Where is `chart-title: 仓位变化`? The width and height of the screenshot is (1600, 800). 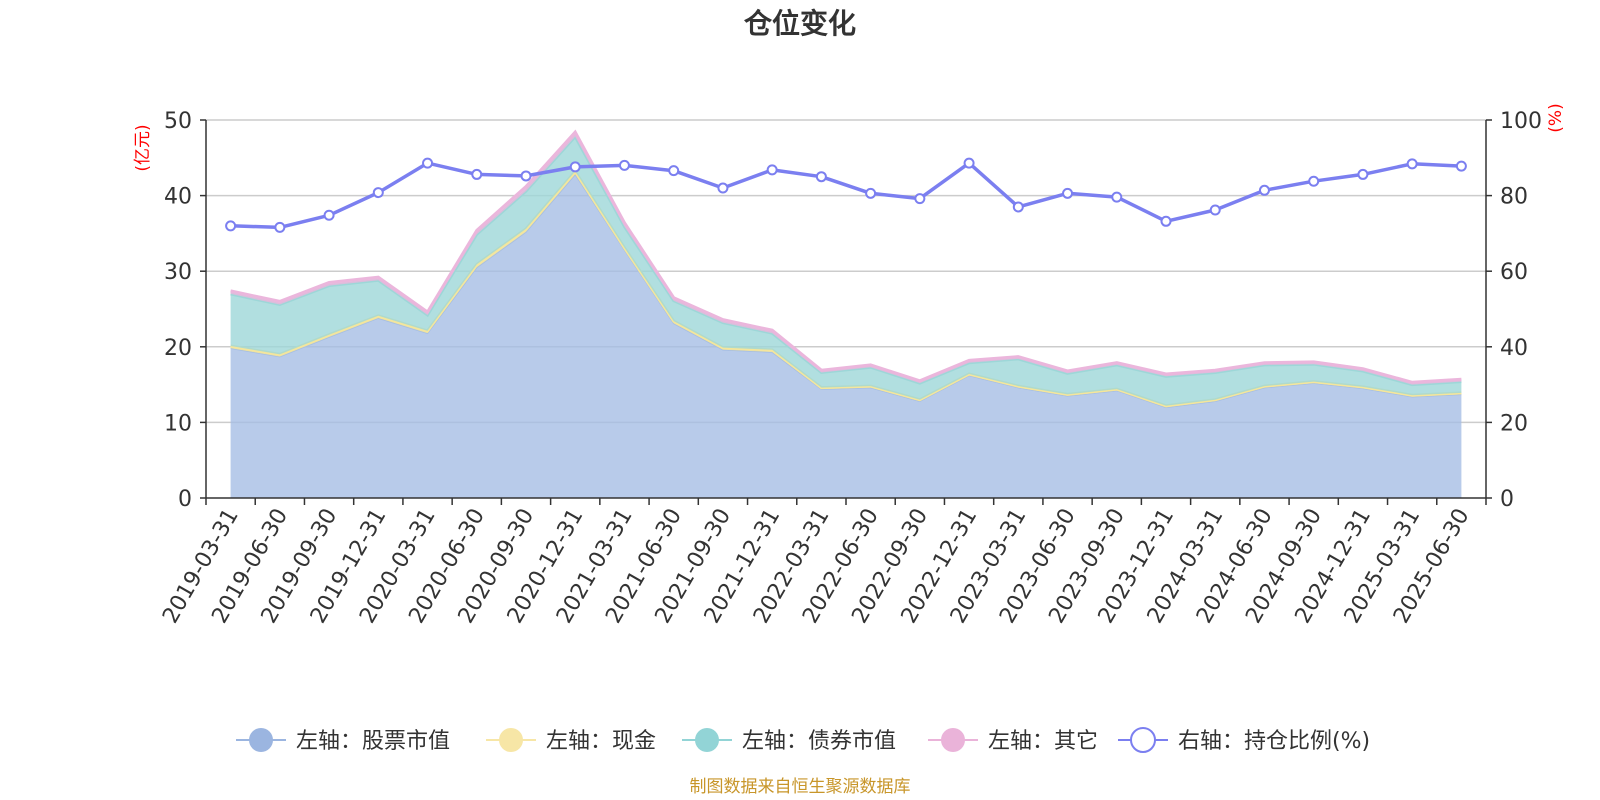 chart-title: 仓位变化 is located at coordinates (800, 23).